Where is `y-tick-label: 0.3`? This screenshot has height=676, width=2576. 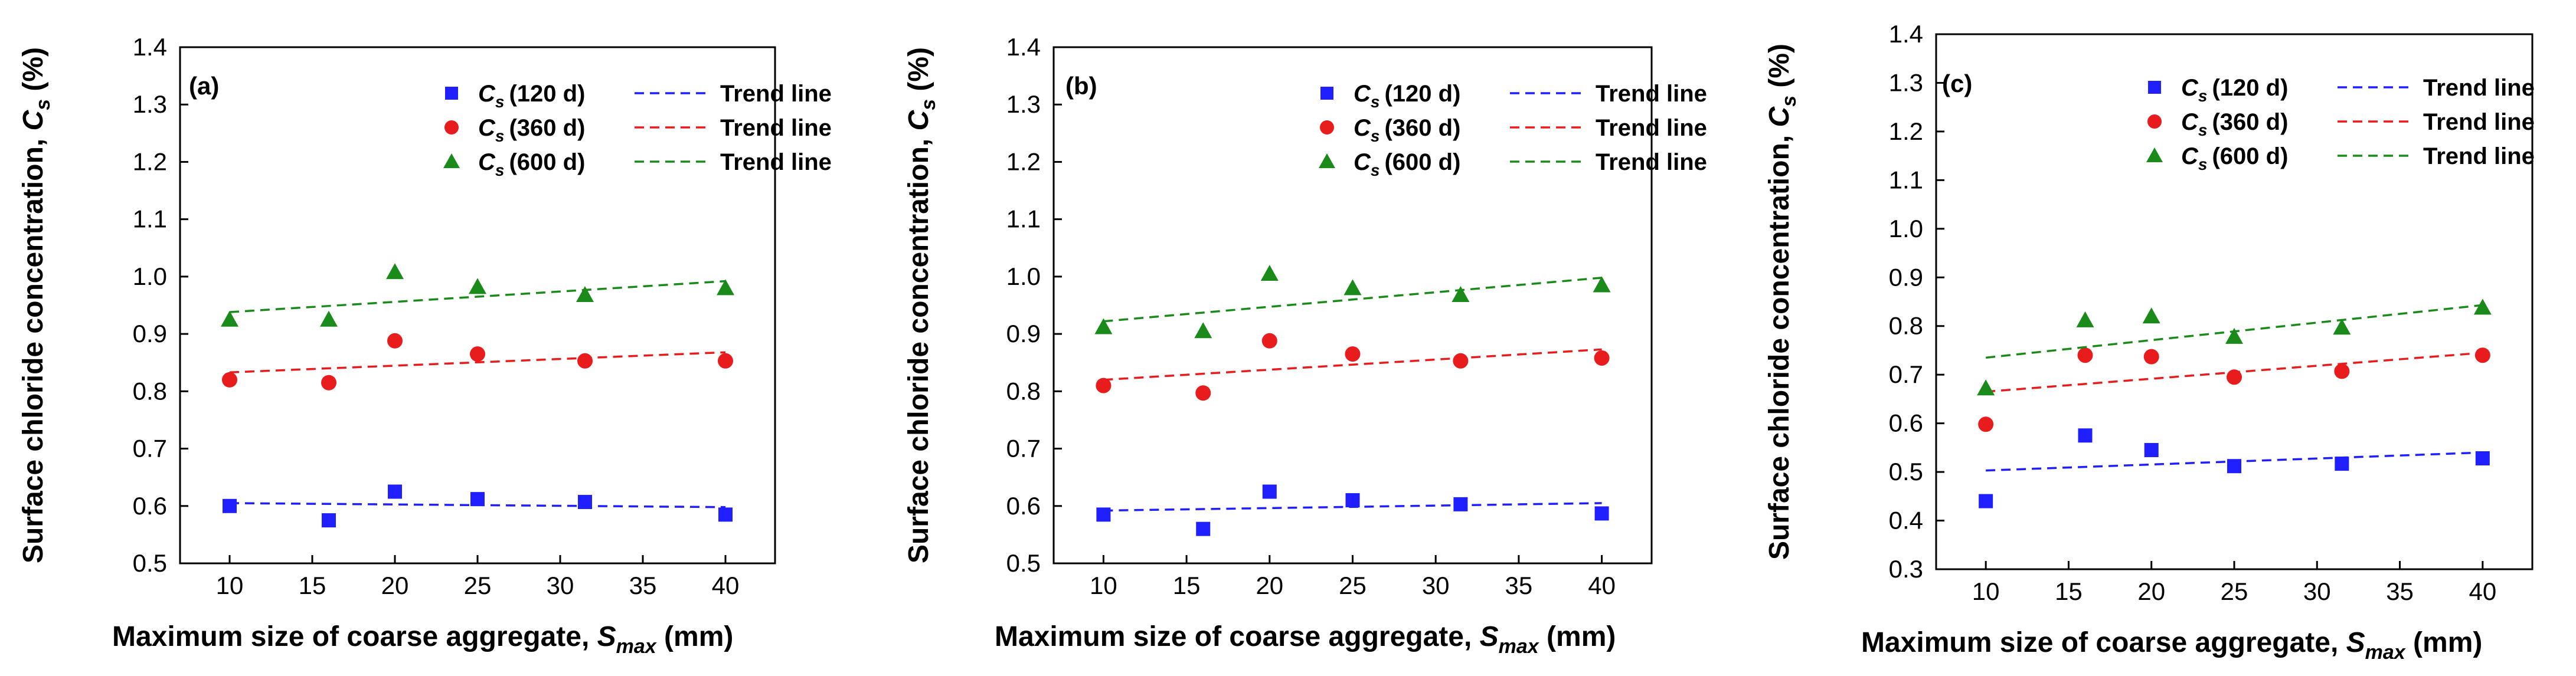 y-tick-label: 0.3 is located at coordinates (1906, 569).